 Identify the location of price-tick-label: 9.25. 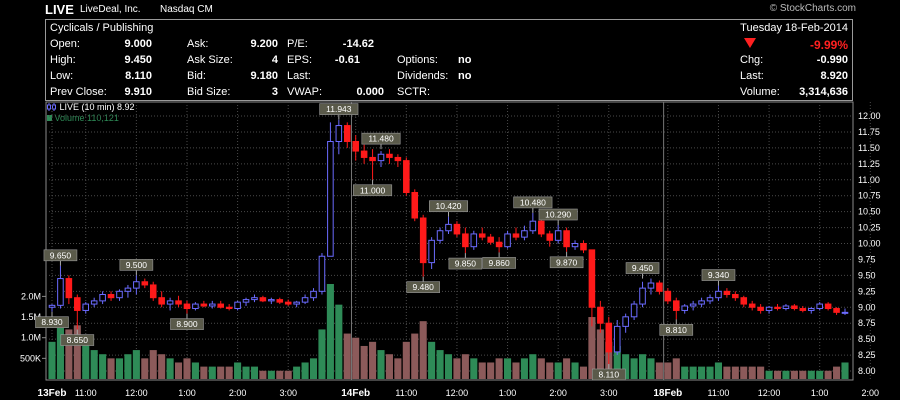
(867, 291).